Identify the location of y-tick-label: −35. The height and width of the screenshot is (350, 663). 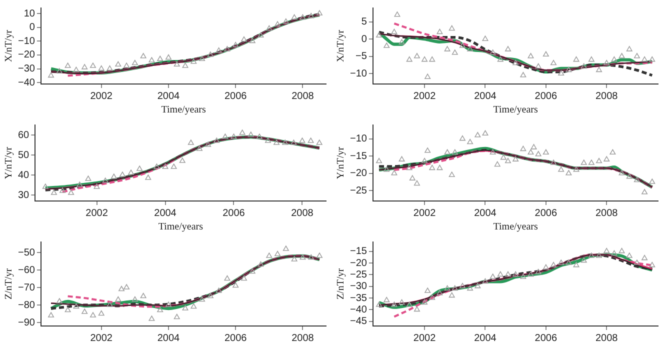
(359, 298).